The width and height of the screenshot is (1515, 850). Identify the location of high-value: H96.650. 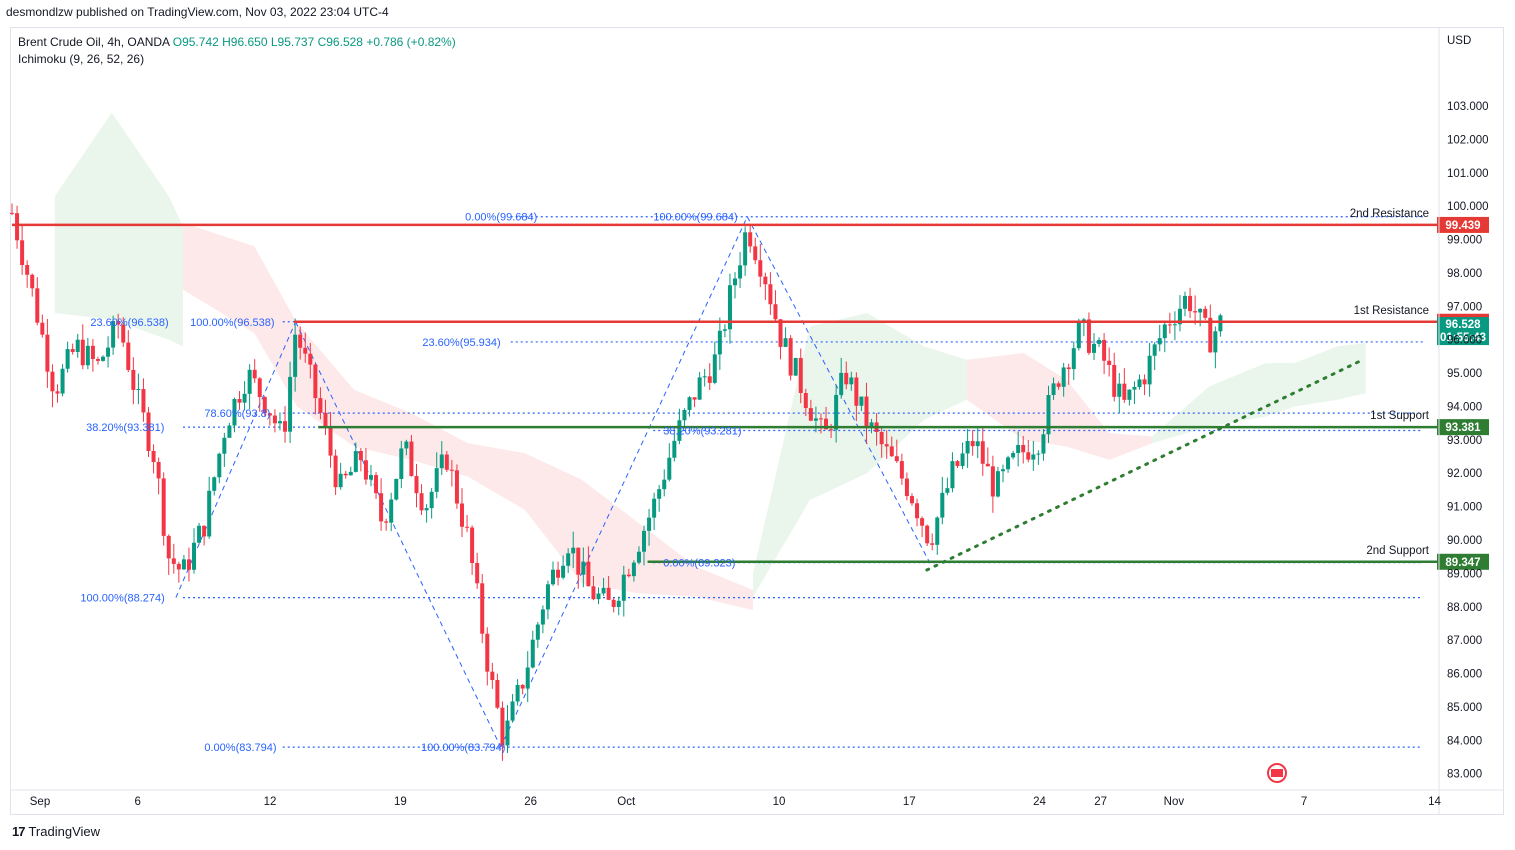
(245, 42).